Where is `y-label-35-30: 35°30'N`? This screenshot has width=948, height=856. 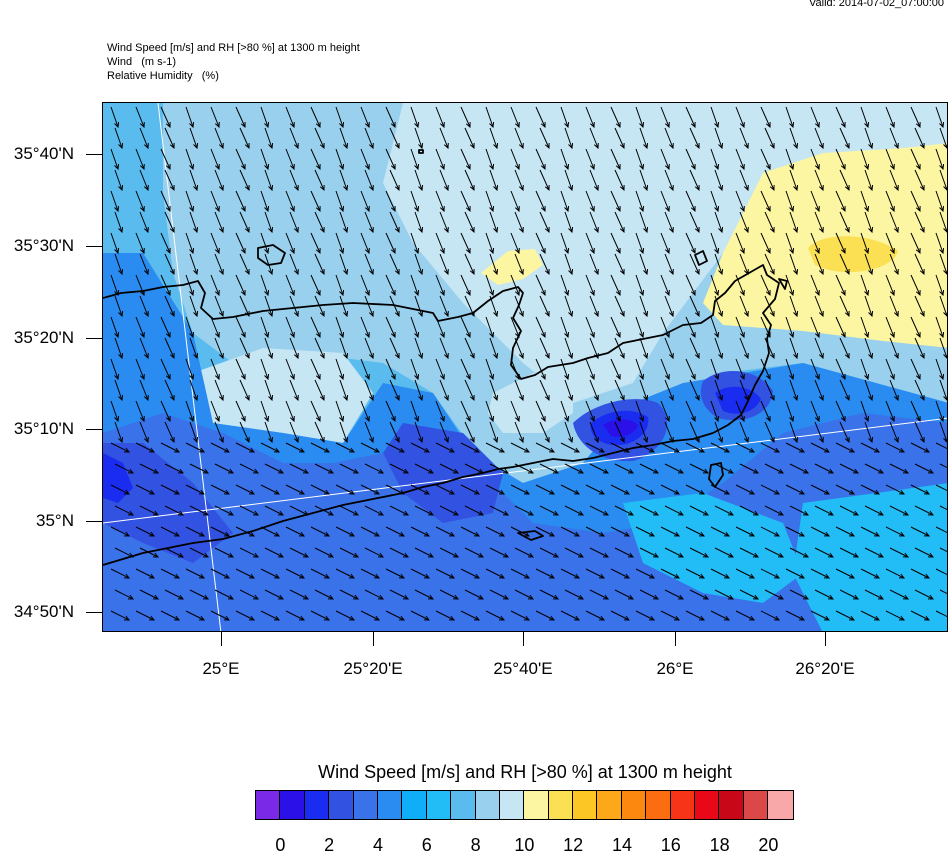
y-label-35-30: 35°30'N is located at coordinates (43, 245).